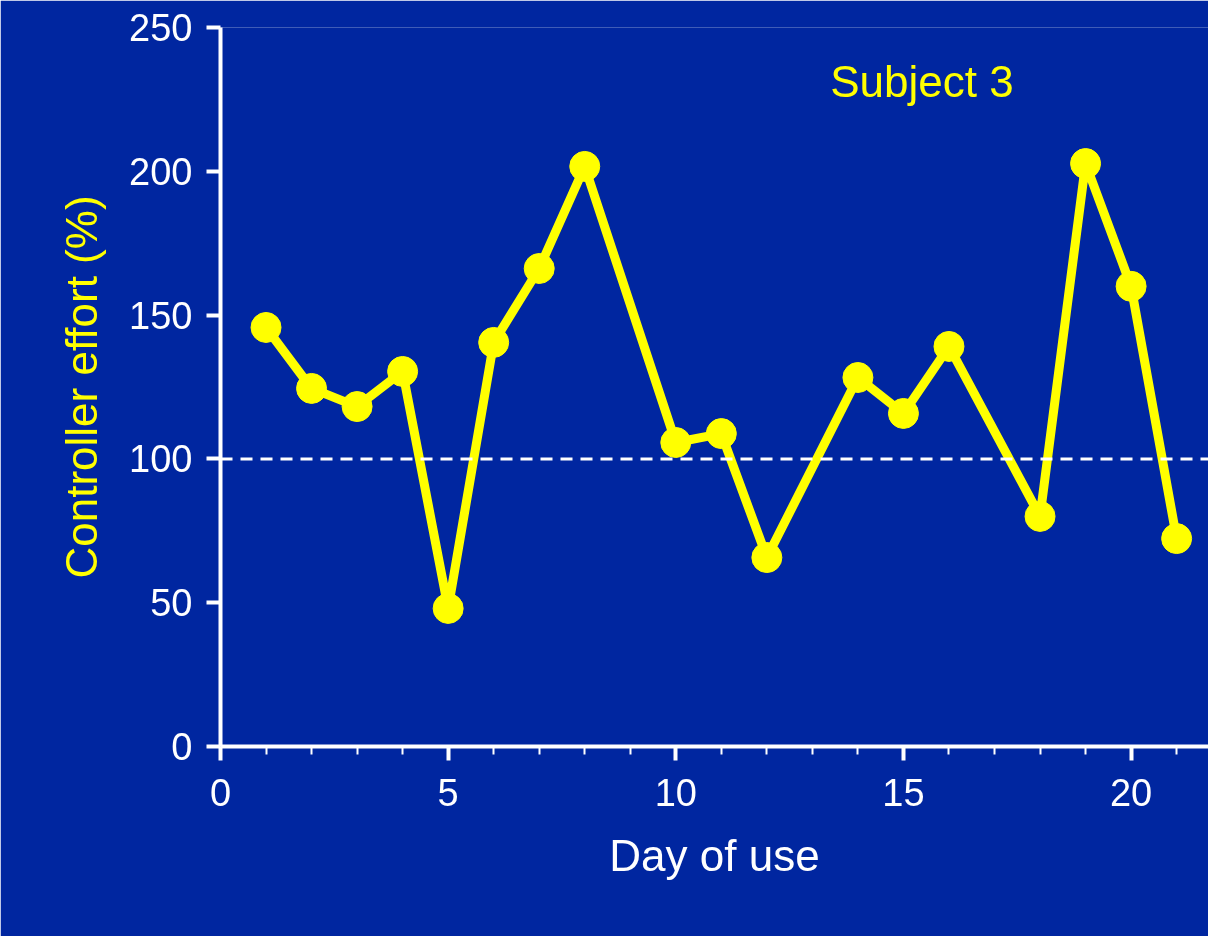 This screenshot has width=1208, height=936. What do you see at coordinates (1131, 792) in the screenshot?
I see `x-tick-label: 20` at bounding box center [1131, 792].